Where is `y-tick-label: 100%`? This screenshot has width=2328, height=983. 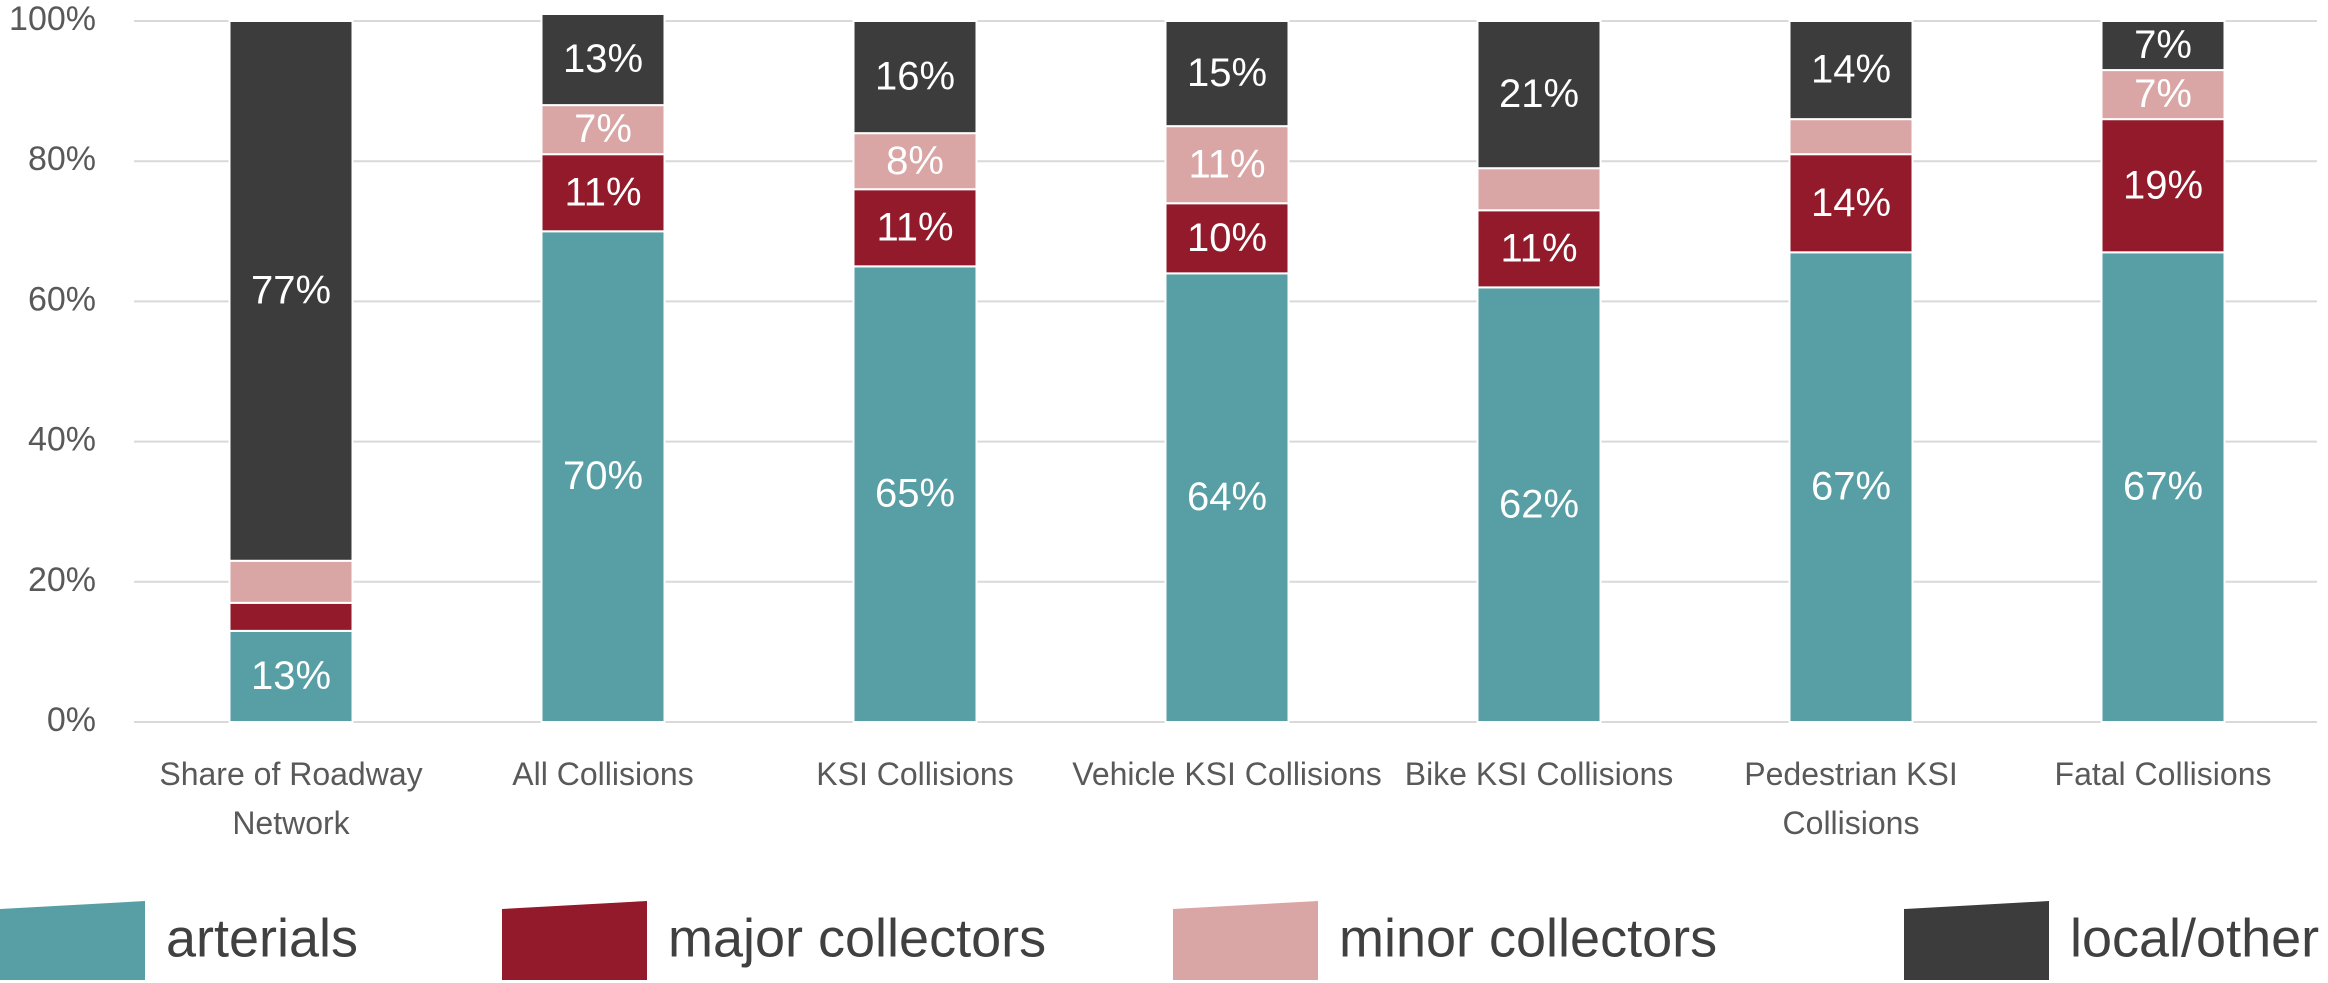 y-tick-label: 100% is located at coordinates (52, 19).